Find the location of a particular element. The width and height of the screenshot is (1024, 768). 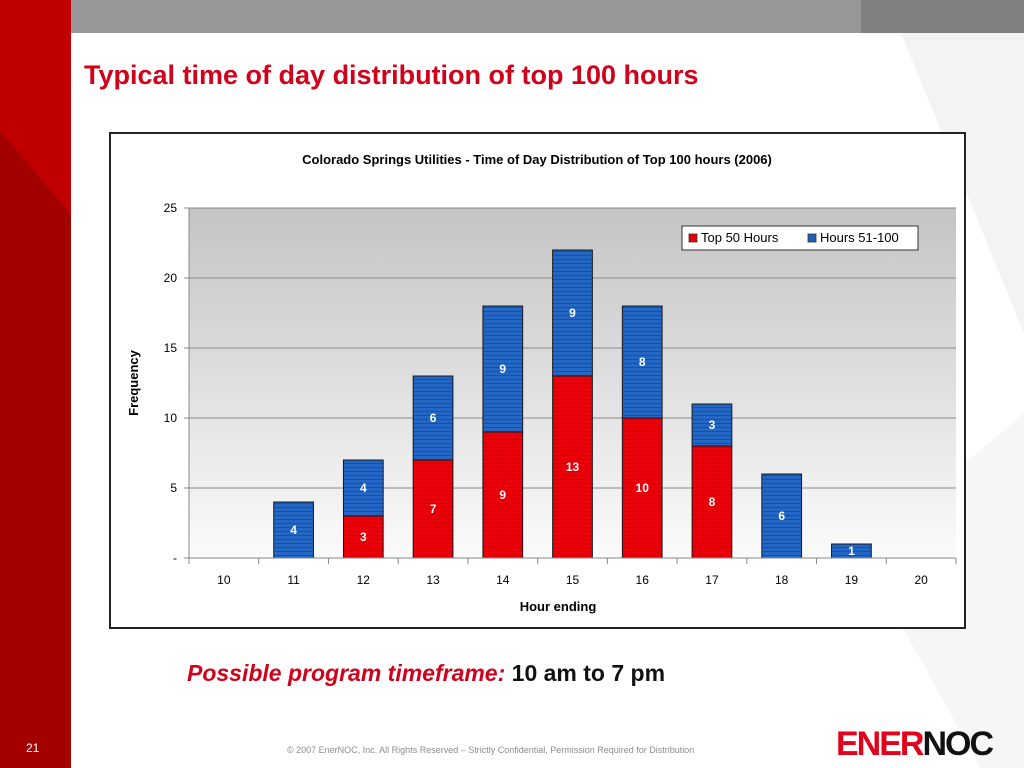

legend-label-top50: Top 50 Hours is located at coordinates (740, 237).